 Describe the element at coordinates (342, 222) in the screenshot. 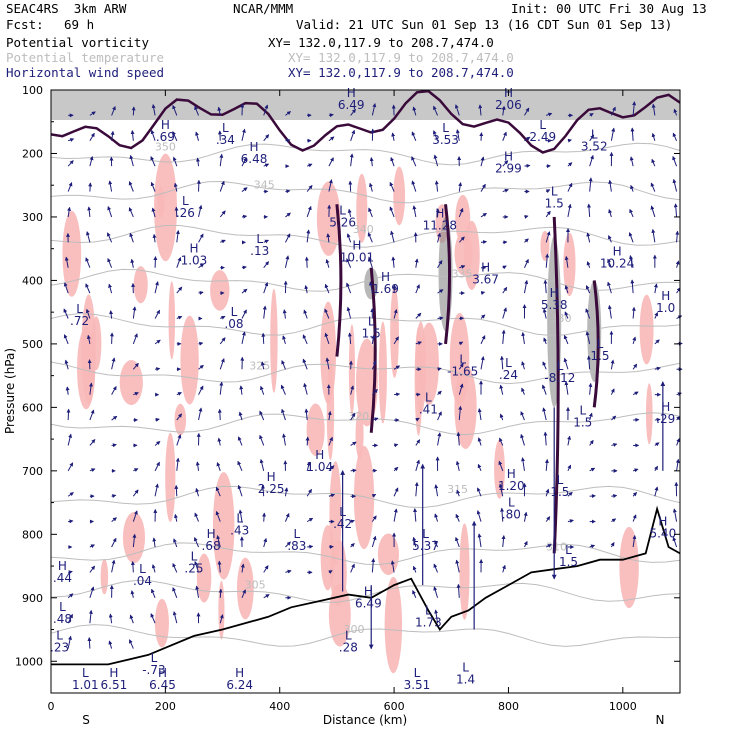

I see `extremum-value-8: 5.26` at that location.